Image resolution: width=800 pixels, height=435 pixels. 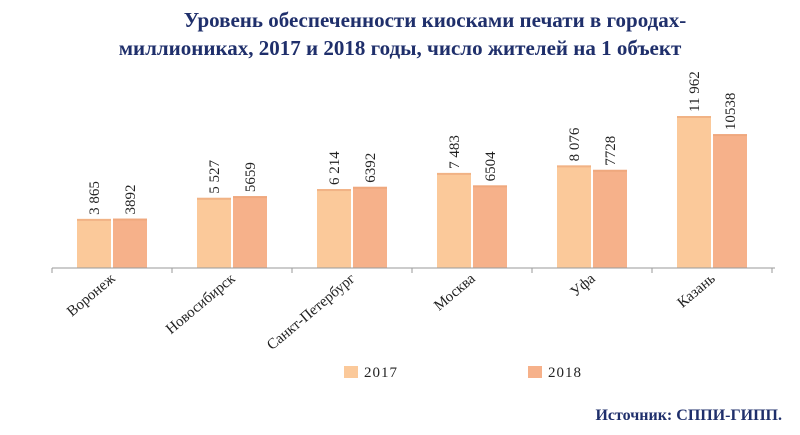 What do you see at coordinates (311, 312) in the screenshot?
I see `category-label: Санкт-Петербург` at bounding box center [311, 312].